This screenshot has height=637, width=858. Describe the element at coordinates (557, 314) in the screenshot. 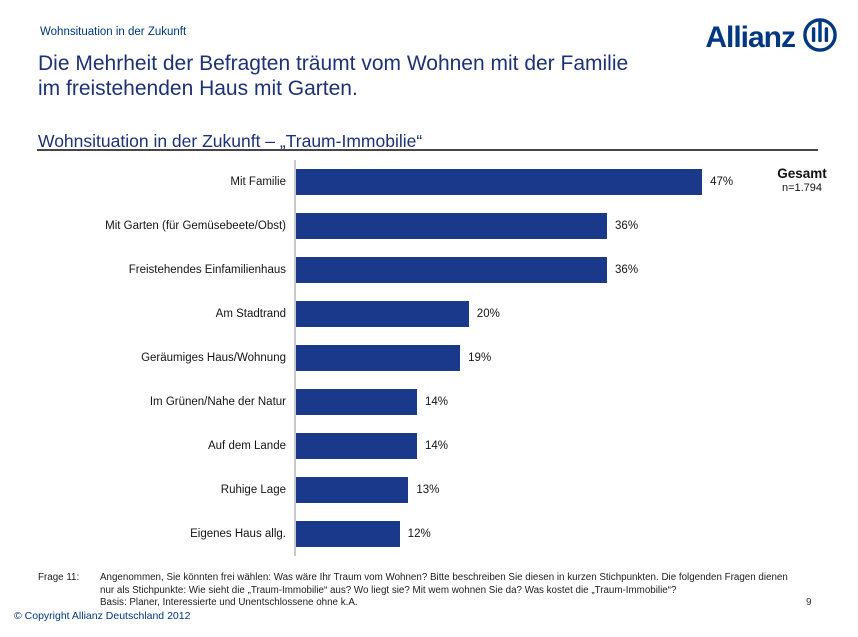

I see `bar-track: 20%` at that location.